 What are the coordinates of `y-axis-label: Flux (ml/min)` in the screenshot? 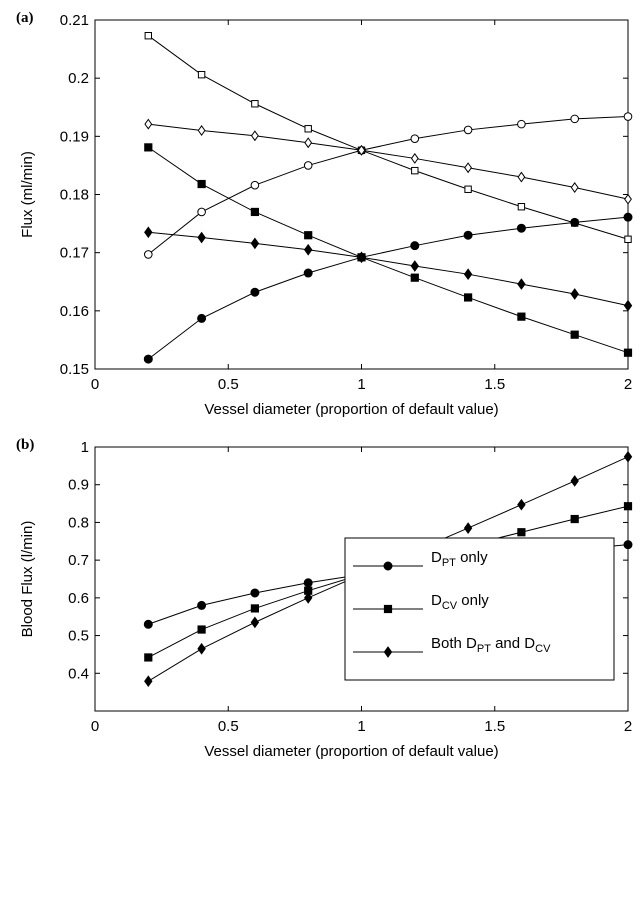 It's located at (27, 194).